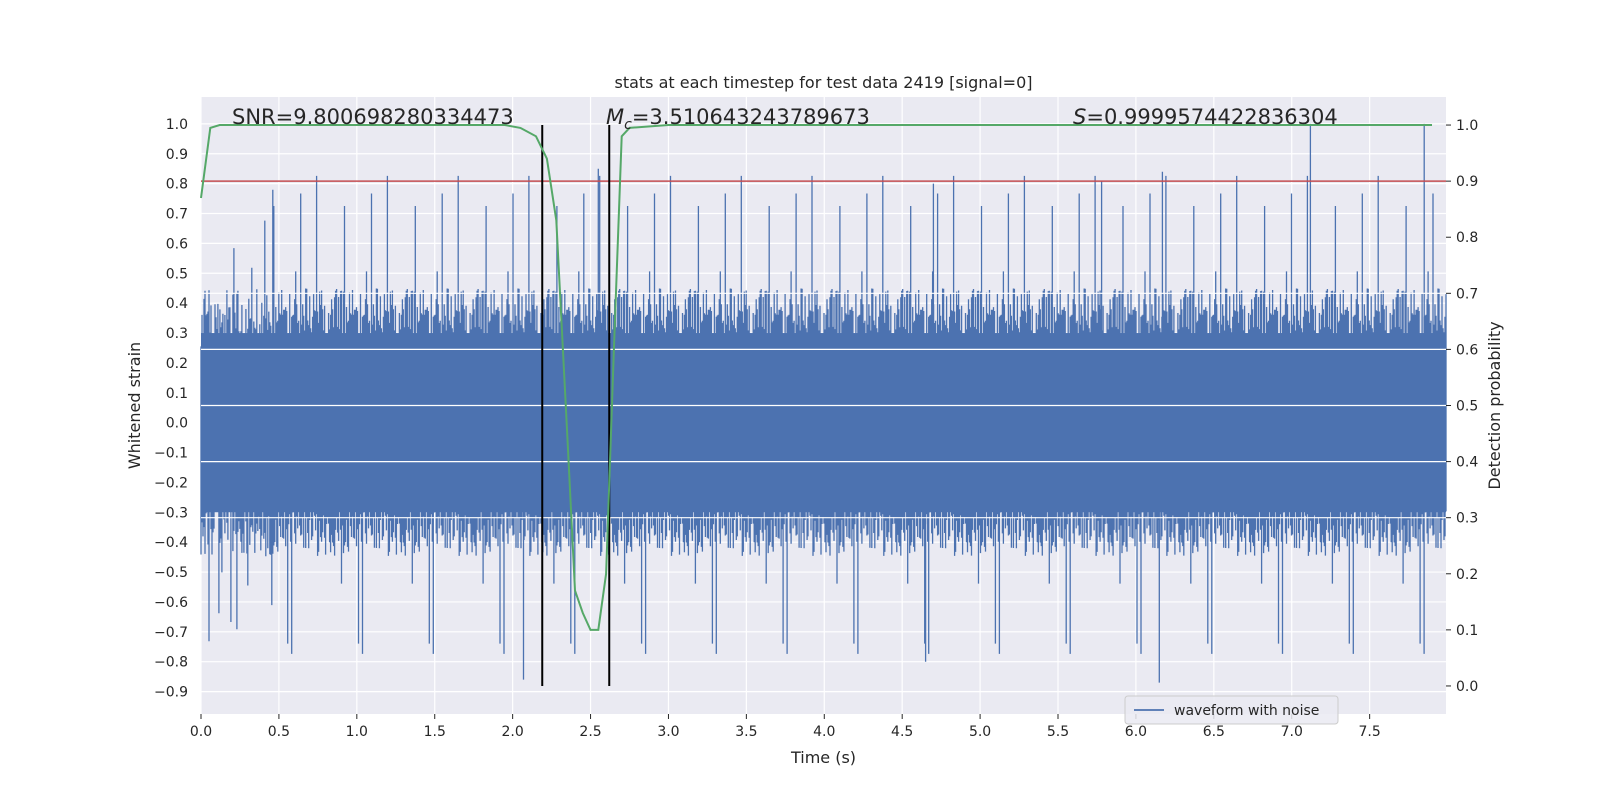 This screenshot has height=800, width=1600. Describe the element at coordinates (177, 185) in the screenshot. I see `y-tick-label: 0.8` at that location.